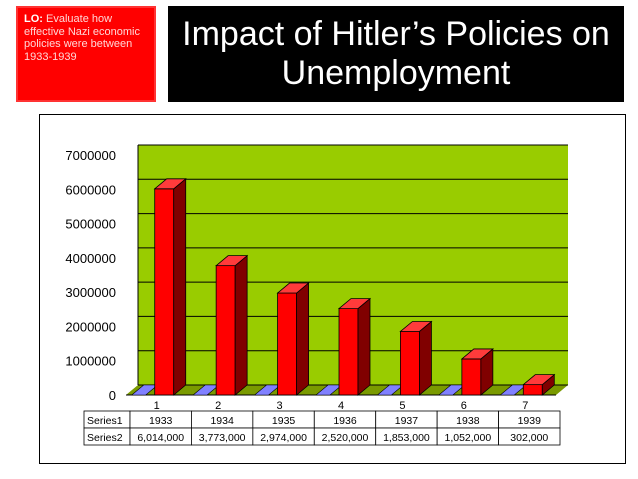  Describe the element at coordinates (90, 155) in the screenshot. I see `y-tick-label: 7000000` at that location.